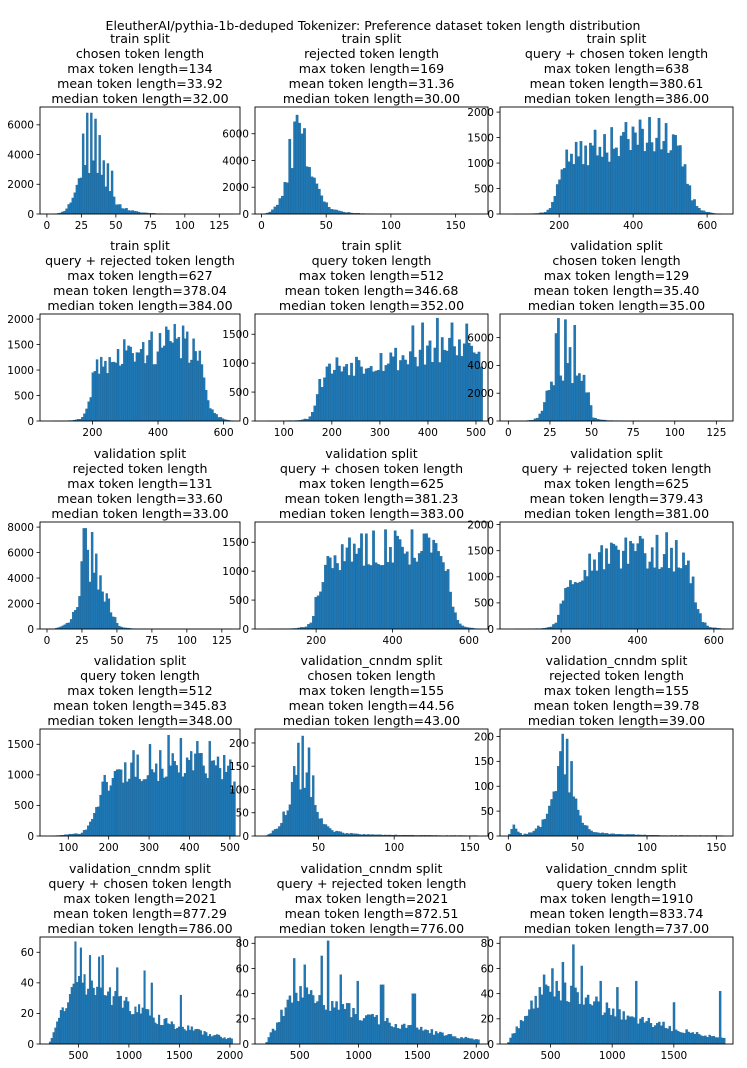 The height and width of the screenshot is (1068, 747). Describe the element at coordinates (140, 38) in the screenshot. I see `panel-title-line: train split` at that location.